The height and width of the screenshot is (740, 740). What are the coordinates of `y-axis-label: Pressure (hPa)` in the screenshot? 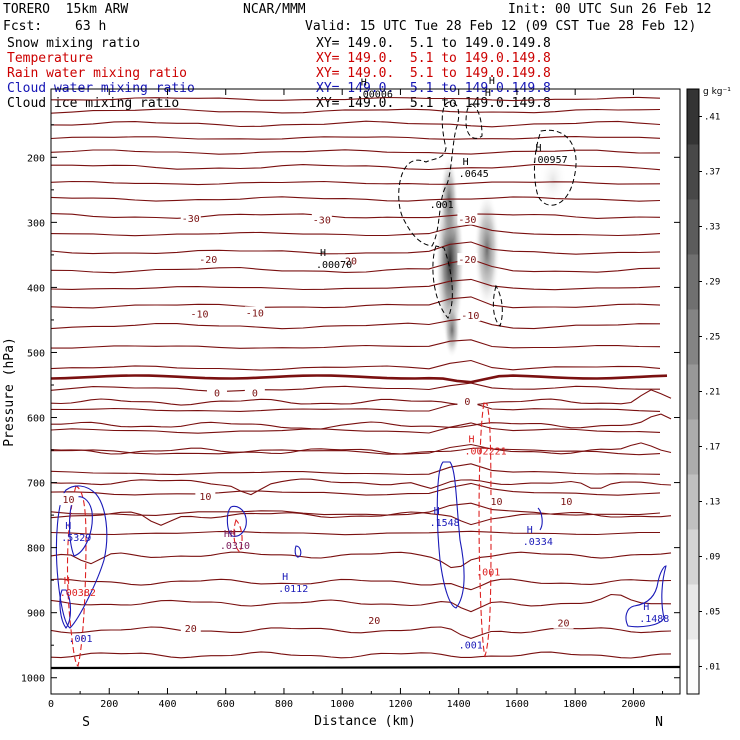 It's located at (9, 392).